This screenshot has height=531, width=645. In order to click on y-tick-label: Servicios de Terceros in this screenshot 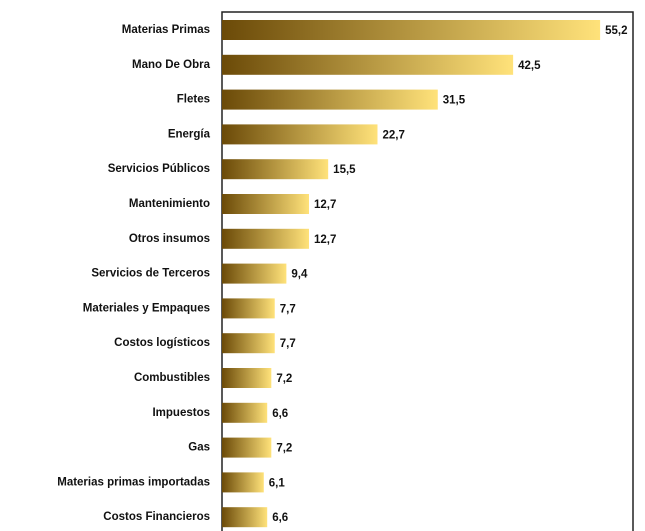, I will do `click(150, 274)`.